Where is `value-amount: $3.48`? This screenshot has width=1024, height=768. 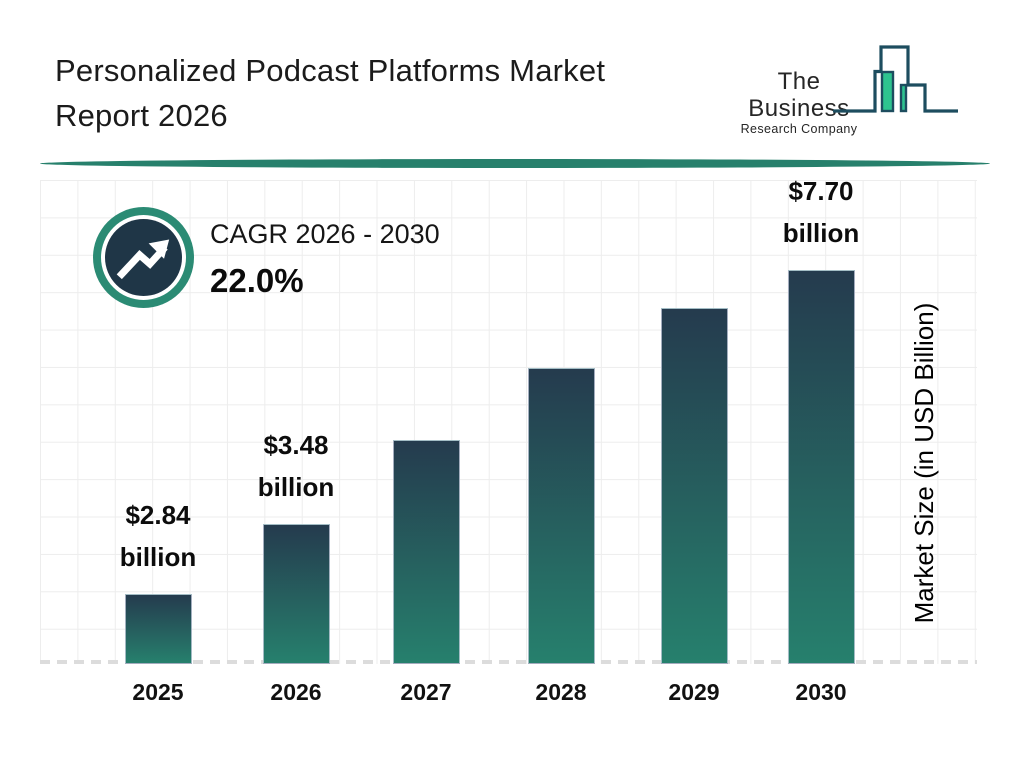 value-amount: $3.48 is located at coordinates (296, 445).